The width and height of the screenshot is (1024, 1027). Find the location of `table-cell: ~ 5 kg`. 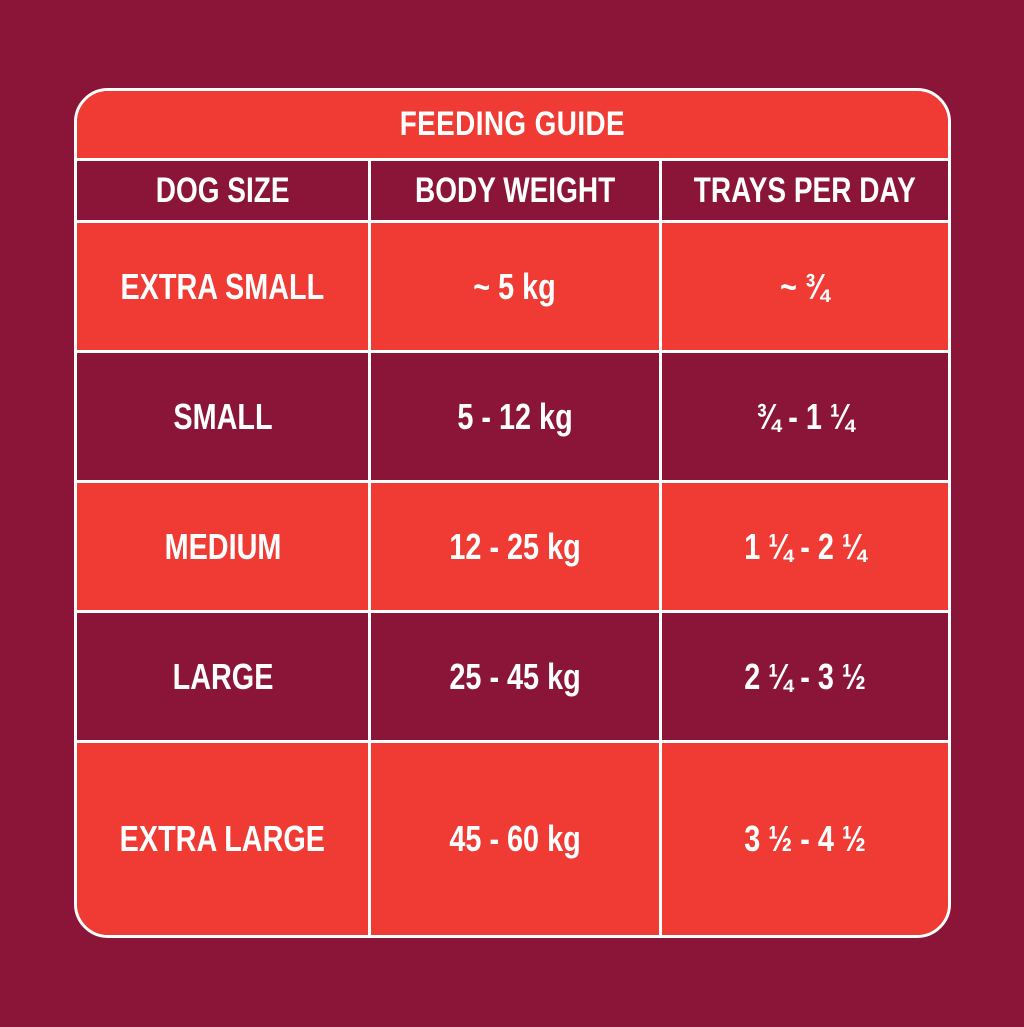

table-cell: ~ 5 kg is located at coordinates (515, 286).